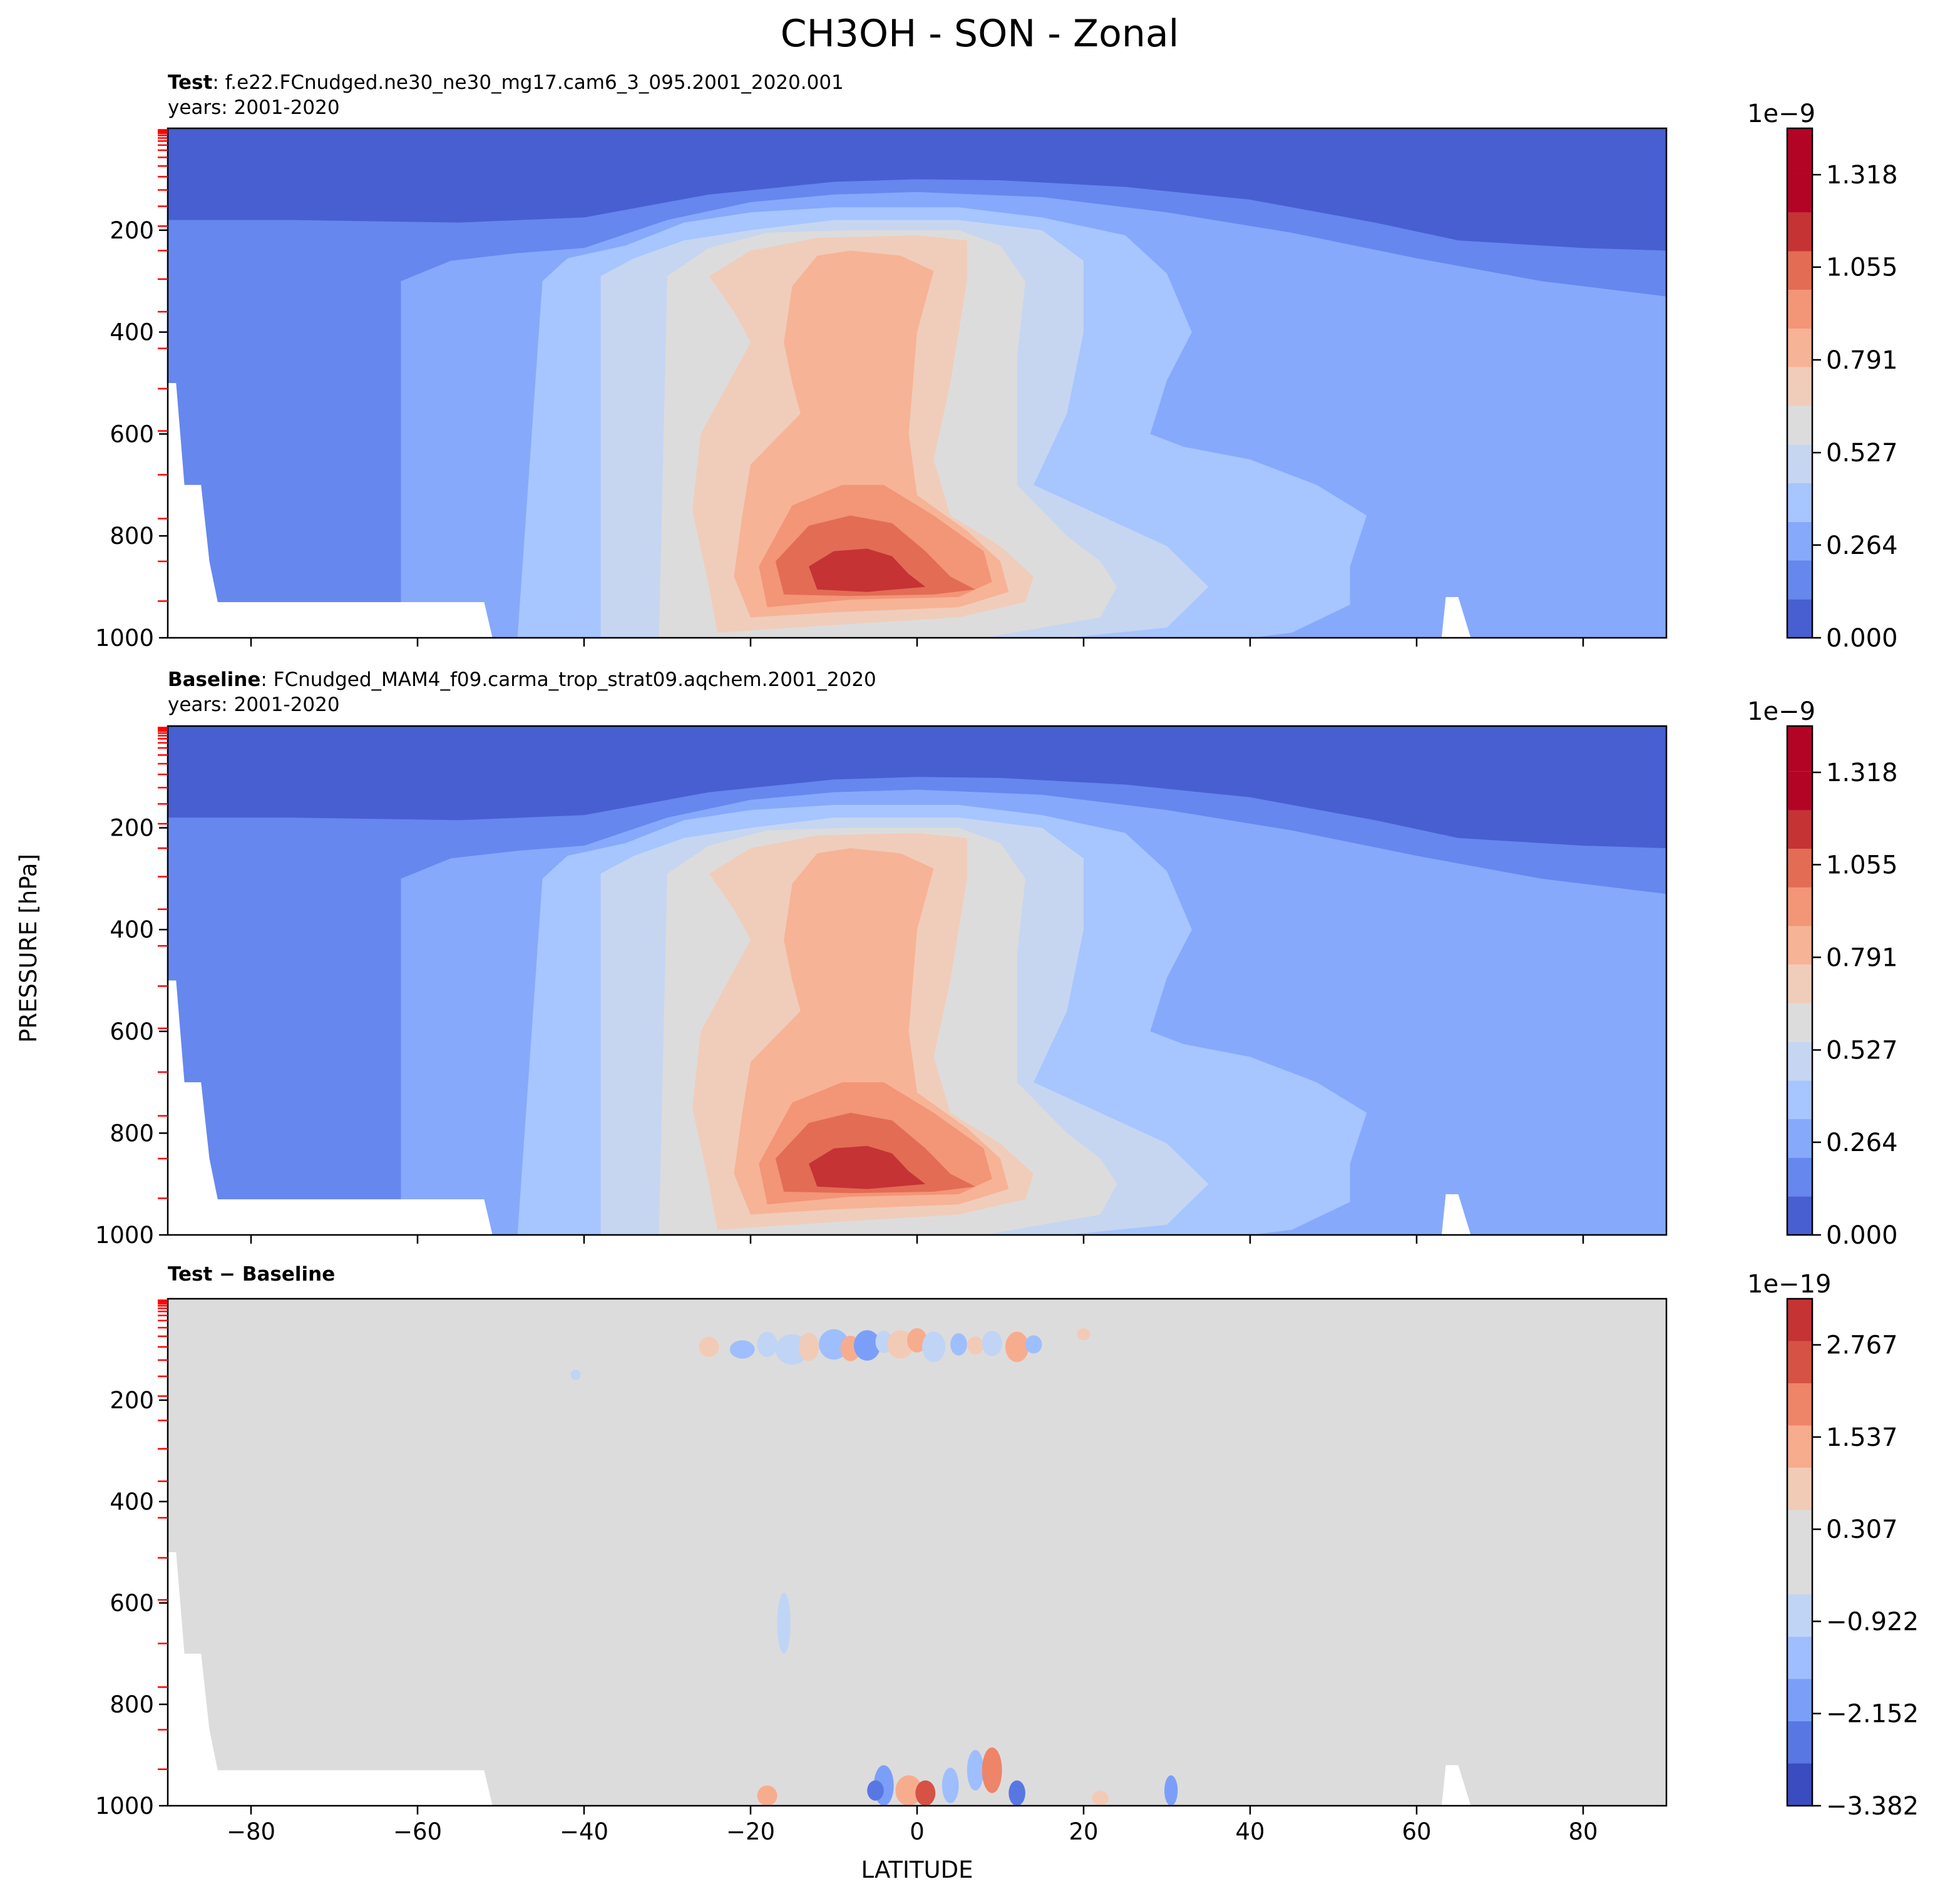 This screenshot has height=1899, width=1960. What do you see at coordinates (132, 434) in the screenshot?
I see `y-tick-label: 600` at bounding box center [132, 434].